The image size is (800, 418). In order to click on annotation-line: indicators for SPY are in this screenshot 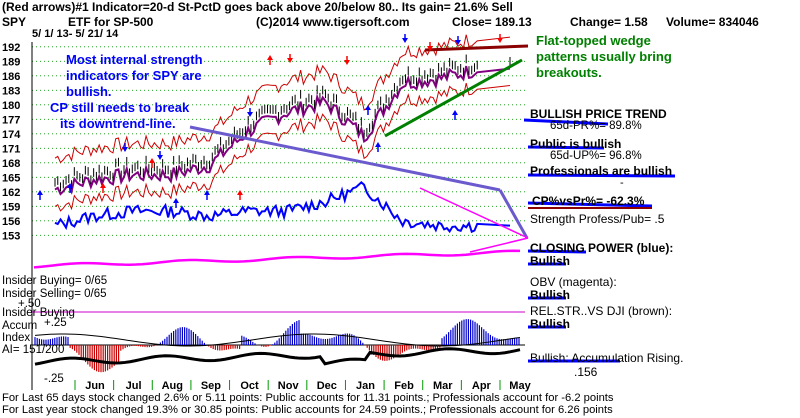, I will do `click(134, 75)`.